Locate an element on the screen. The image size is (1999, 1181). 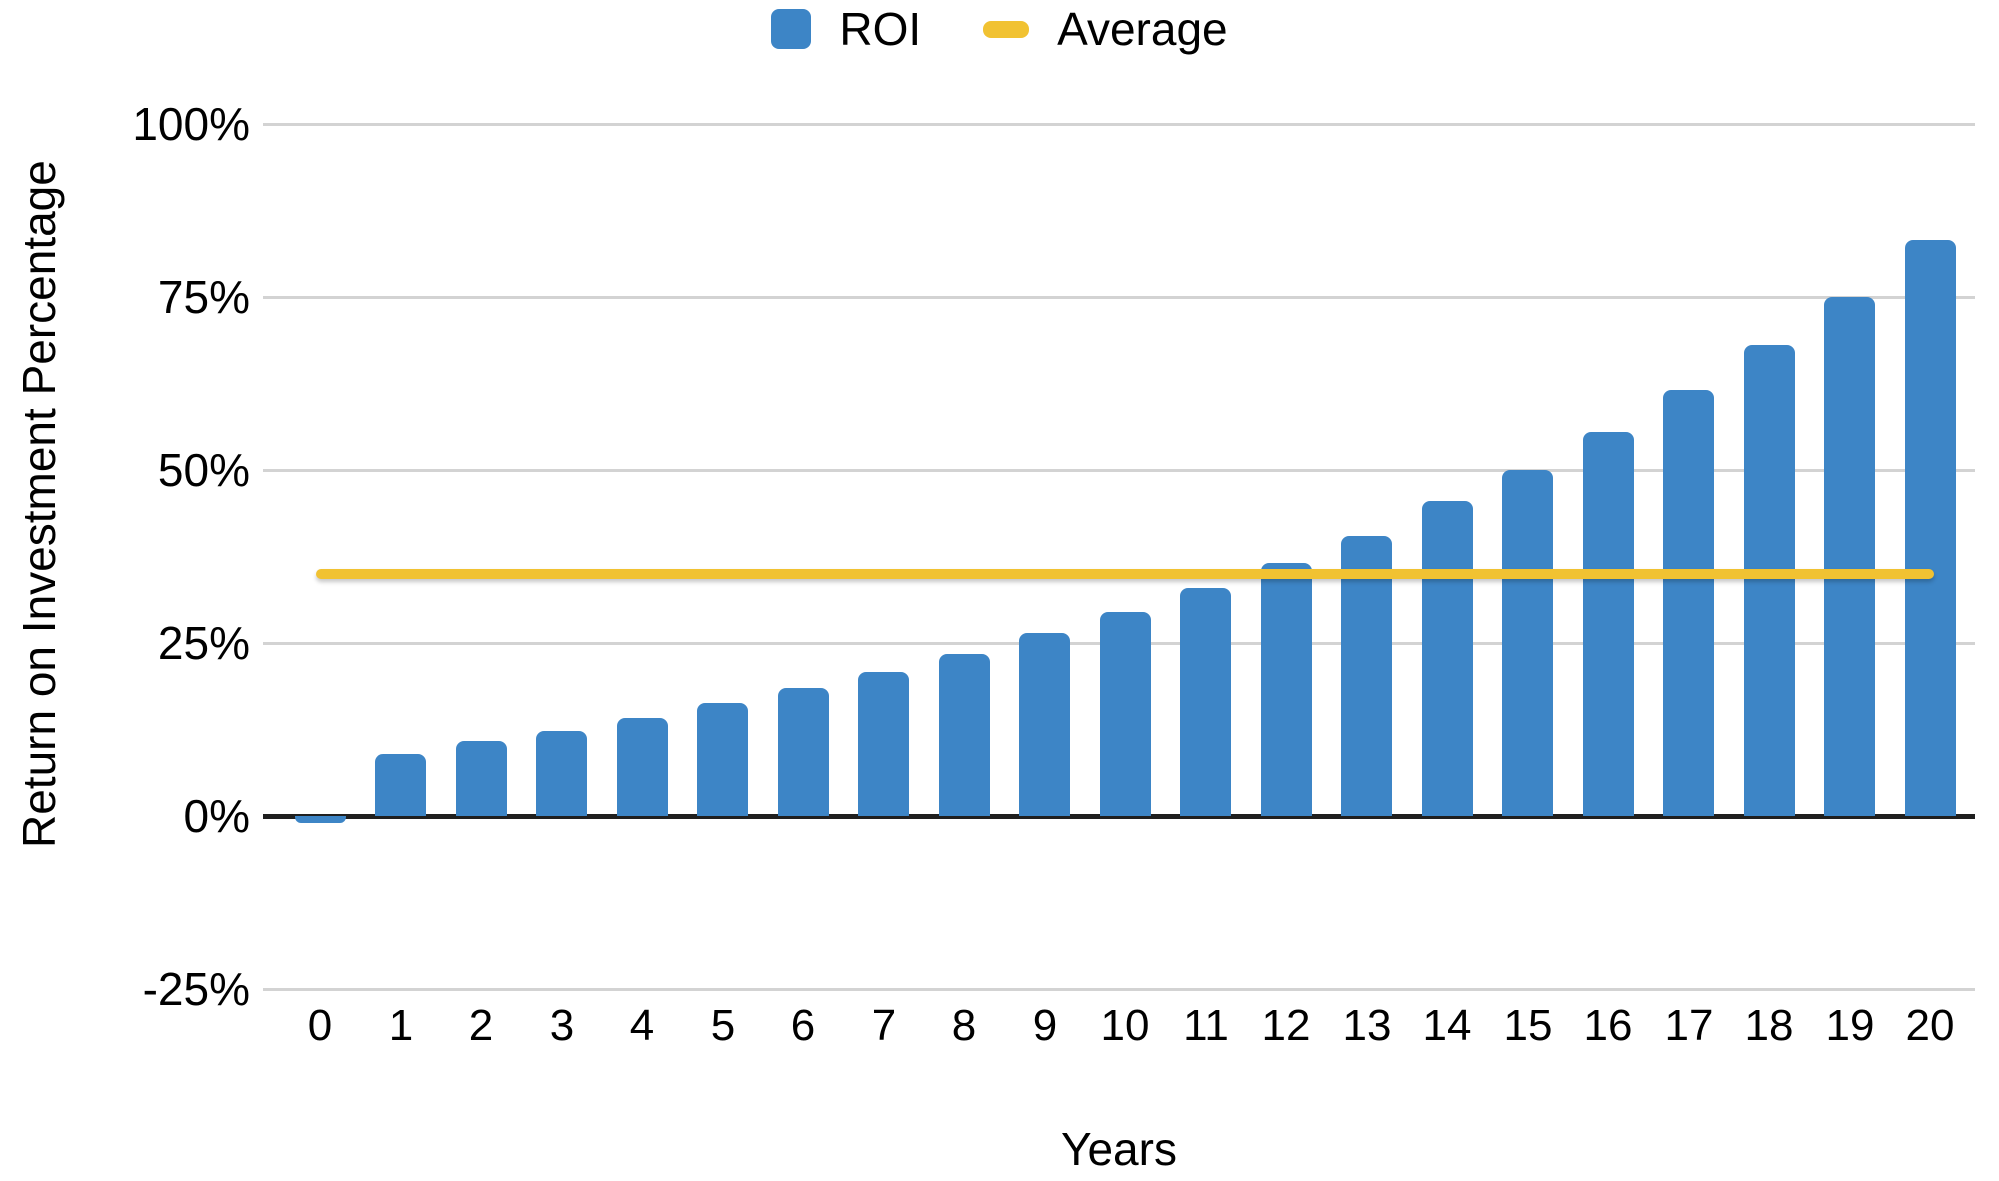
x-tick-label-13: 13 is located at coordinates (1367, 1025).